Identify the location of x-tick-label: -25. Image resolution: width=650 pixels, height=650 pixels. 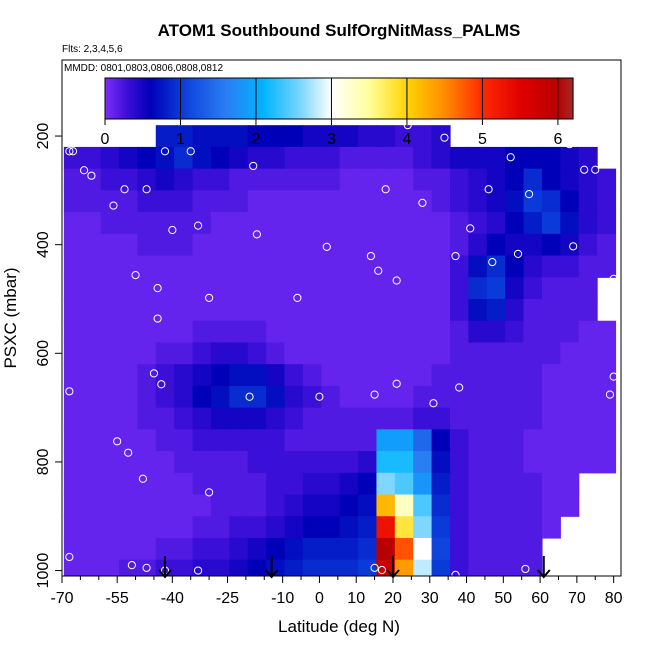
(227, 598).